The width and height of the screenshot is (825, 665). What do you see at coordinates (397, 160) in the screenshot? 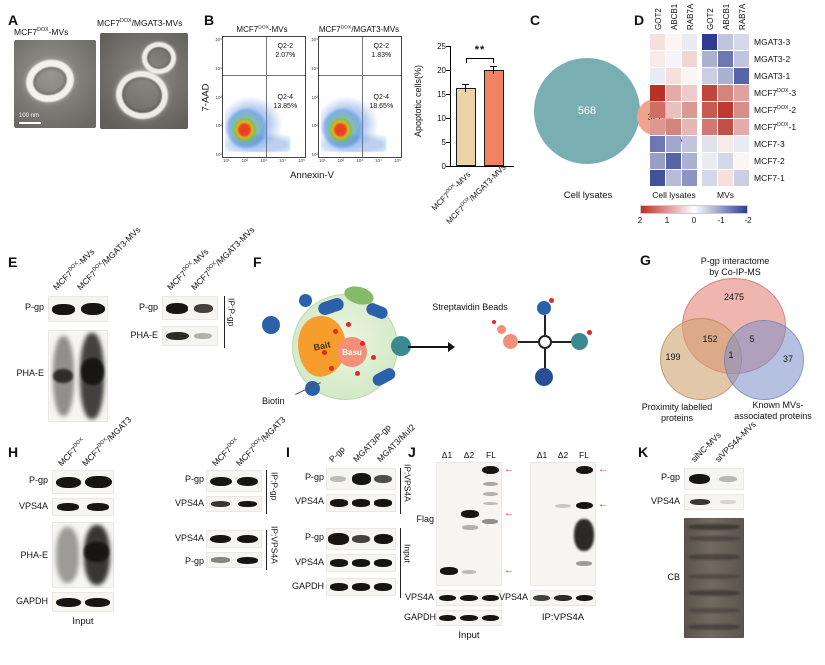
I see `flow-x-tick: 10⁵` at bounding box center [397, 160].